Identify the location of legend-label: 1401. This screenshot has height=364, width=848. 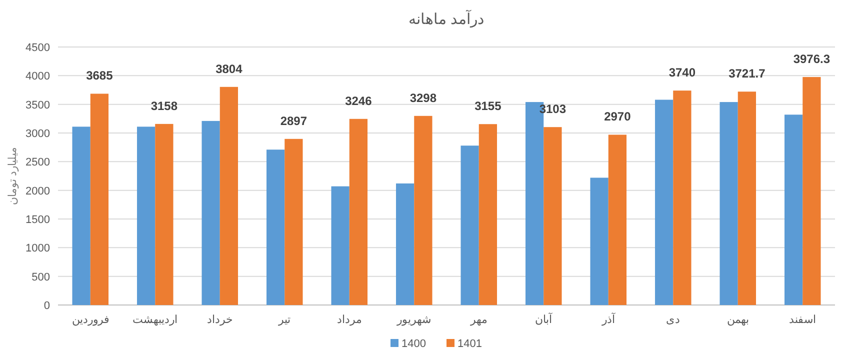
(470, 344).